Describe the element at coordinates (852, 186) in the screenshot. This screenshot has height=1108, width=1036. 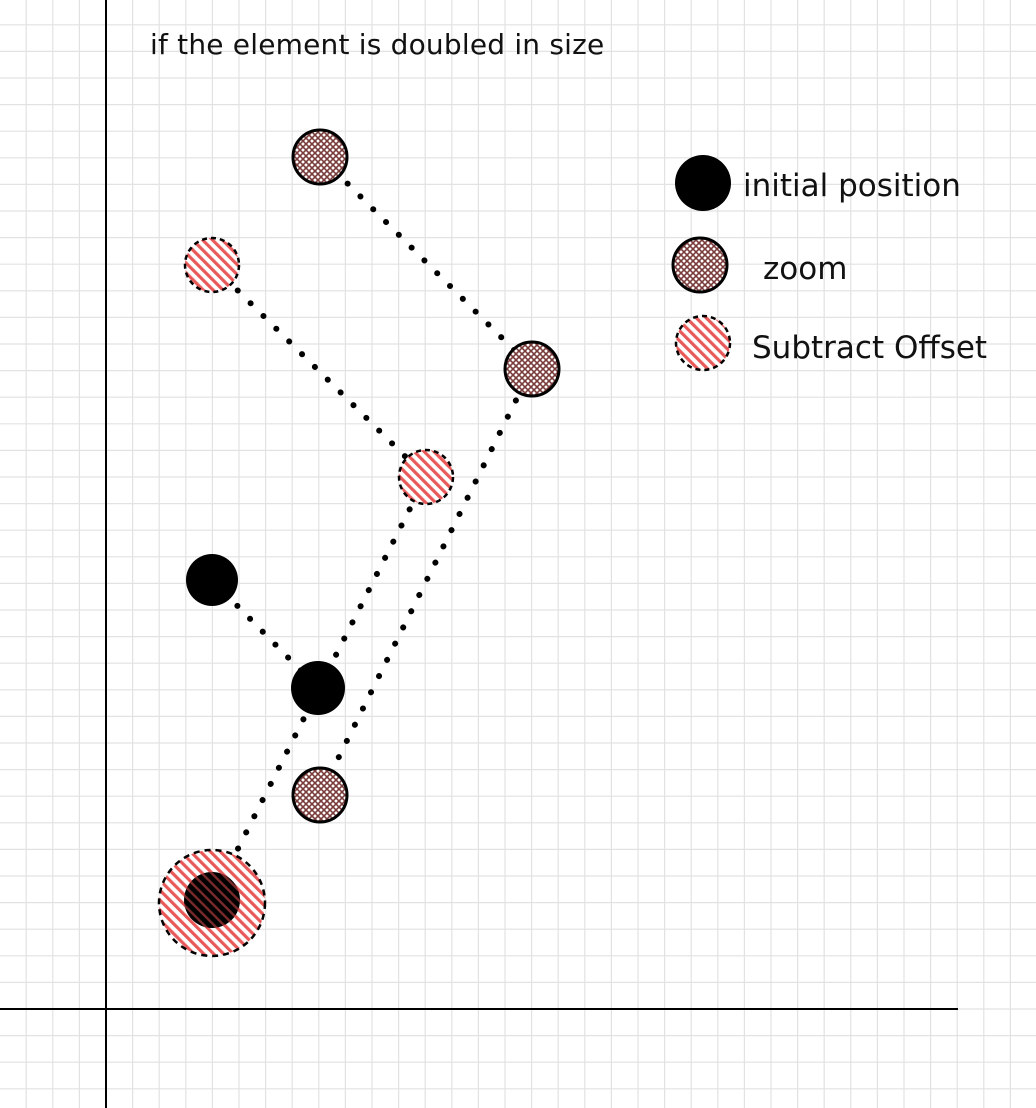
I see `legend-label-initial: initial position` at that location.